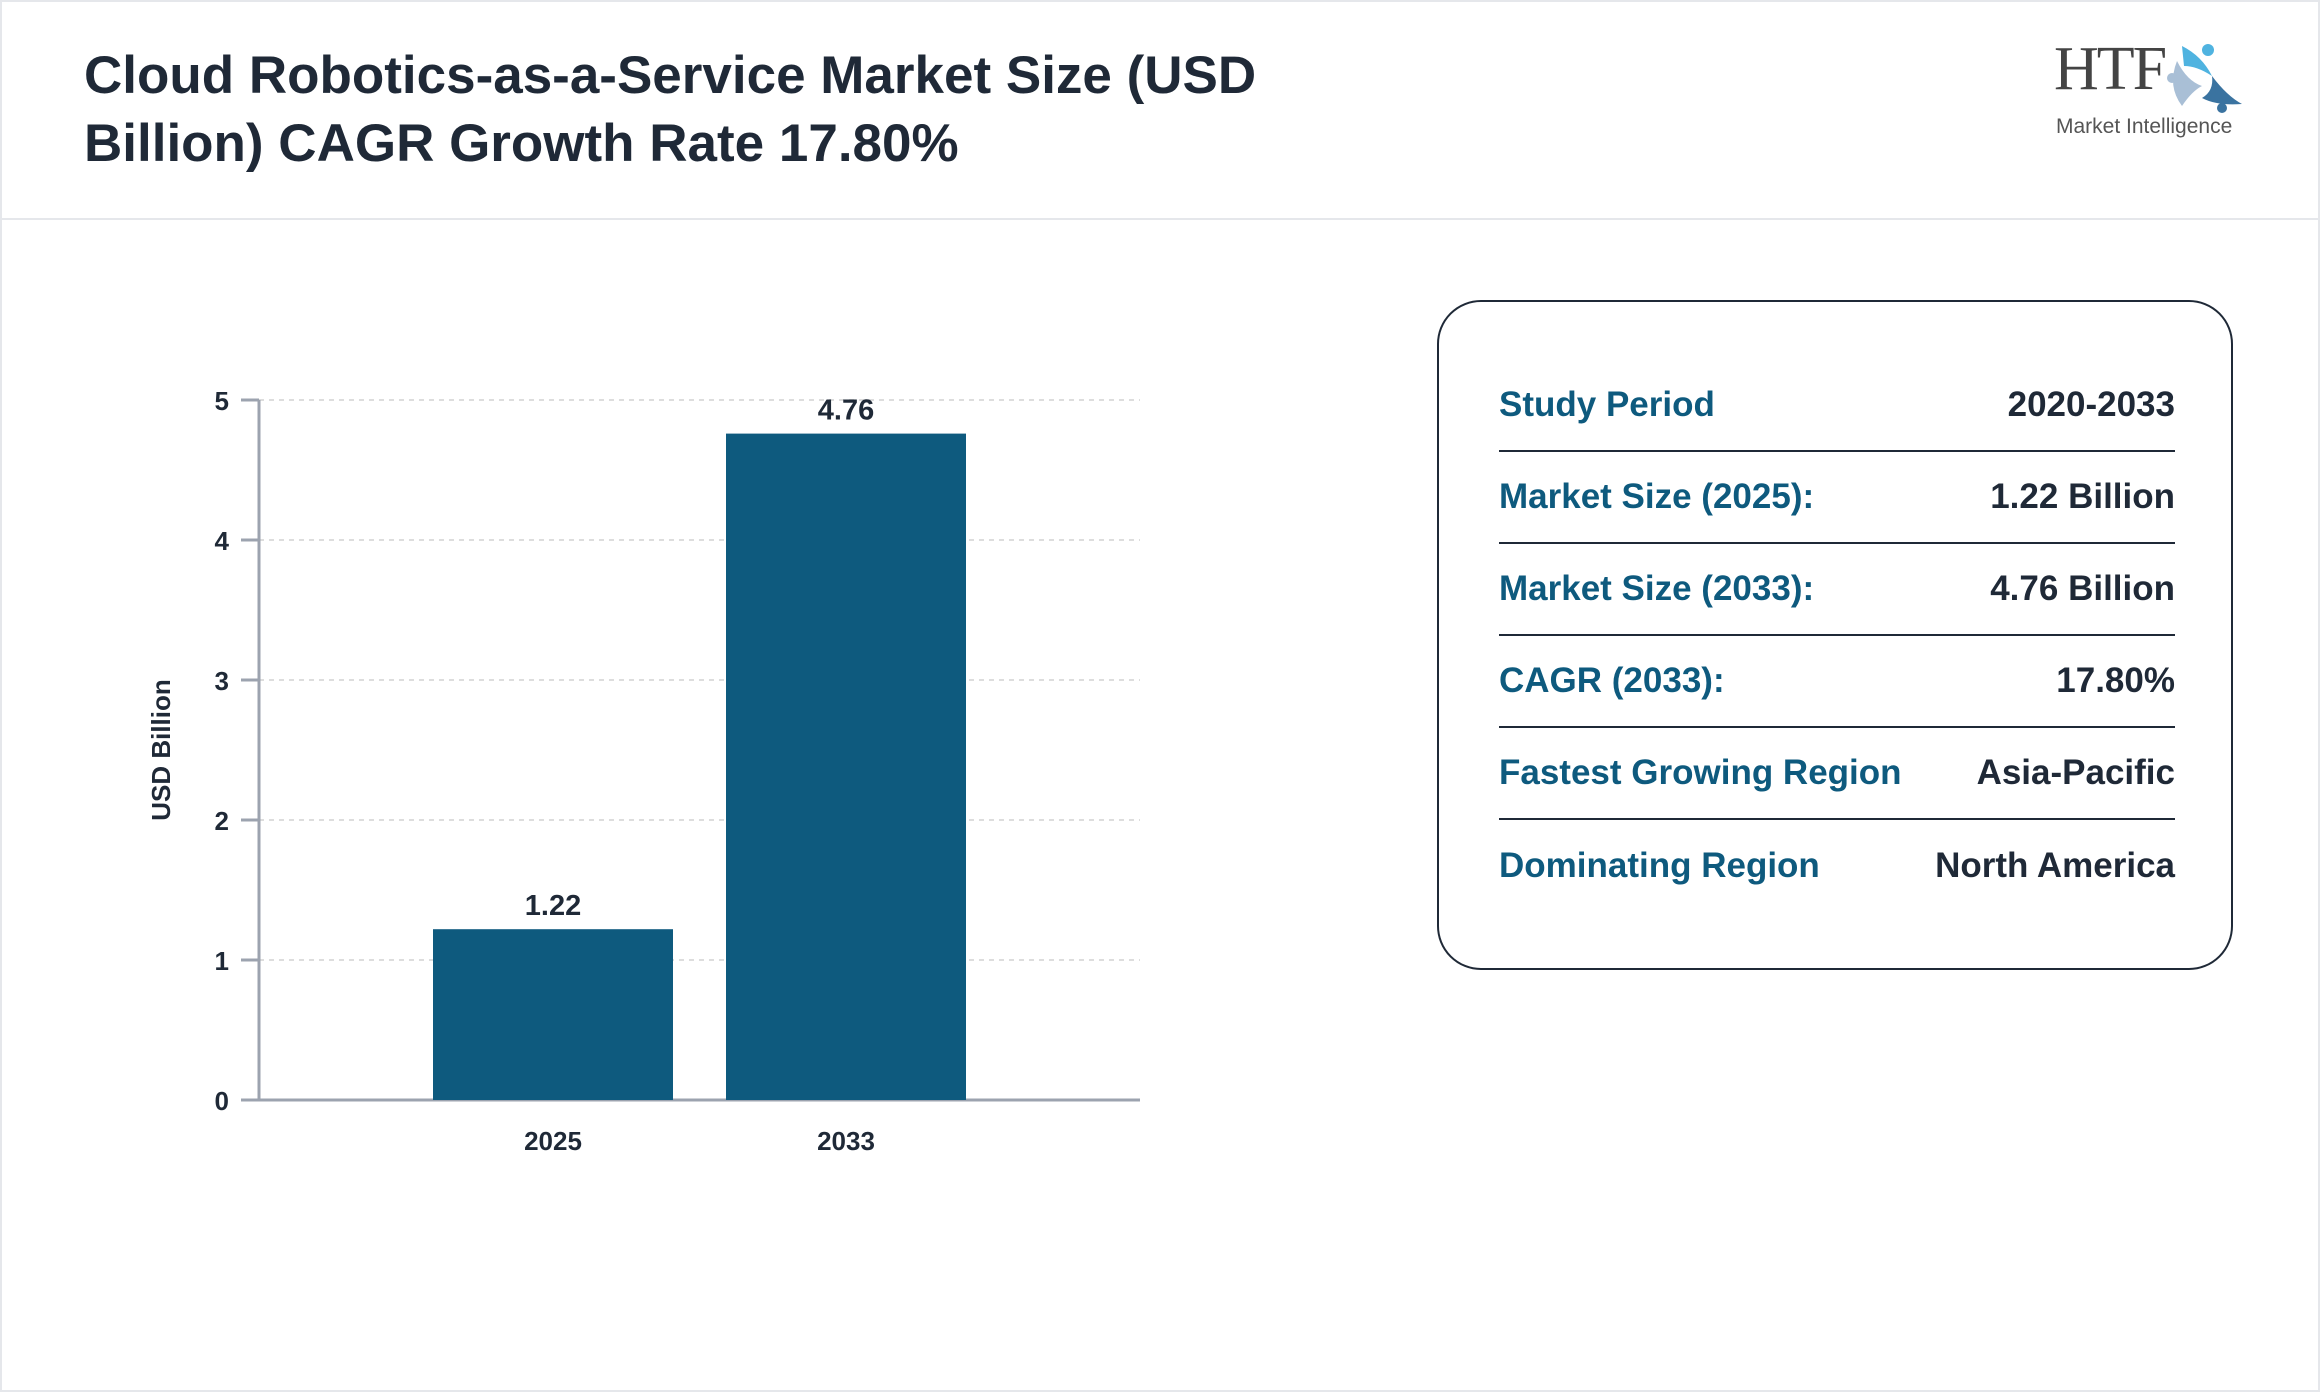 The width and height of the screenshot is (2320, 1392). What do you see at coordinates (553, 906) in the screenshot?
I see `data-label: 1.22` at bounding box center [553, 906].